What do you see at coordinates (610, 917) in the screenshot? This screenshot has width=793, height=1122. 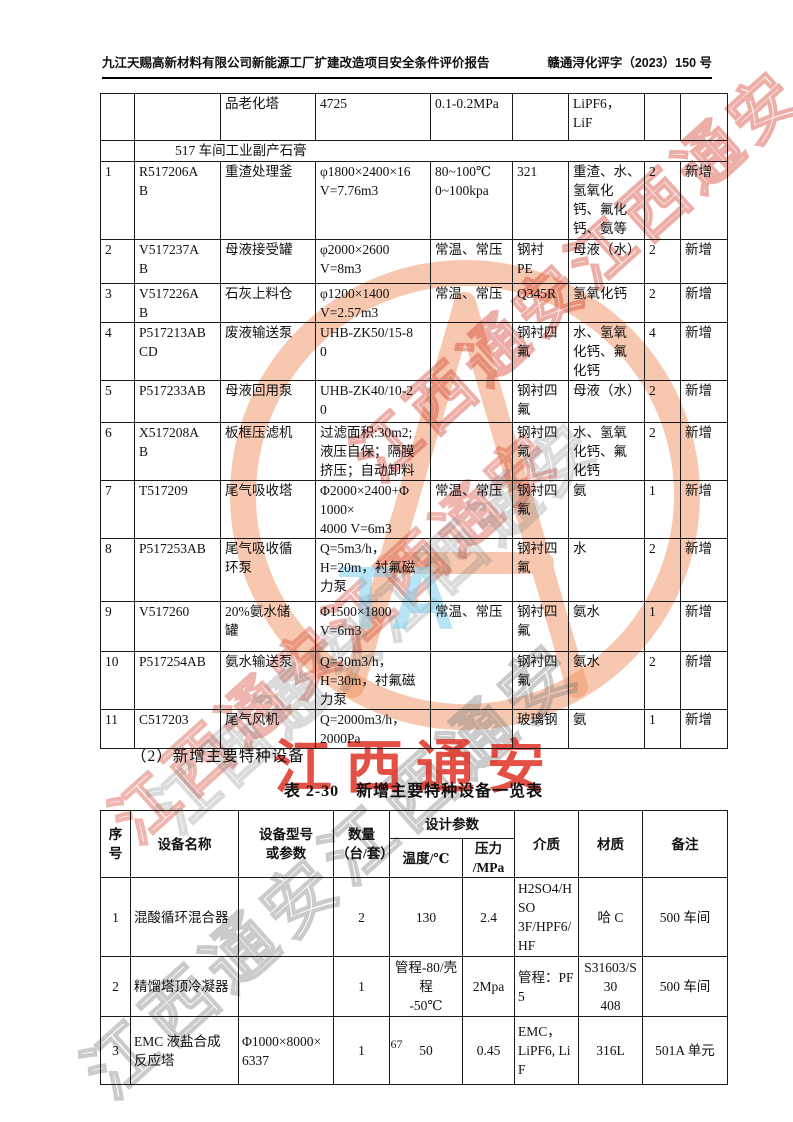 I see `table-cell: 哈 C` at bounding box center [610, 917].